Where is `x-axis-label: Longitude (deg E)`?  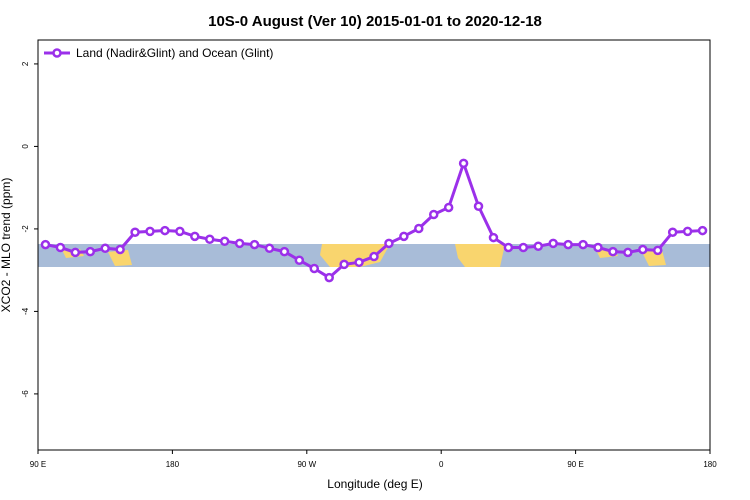 x-axis-label: Longitude (deg E) is located at coordinates (374, 484).